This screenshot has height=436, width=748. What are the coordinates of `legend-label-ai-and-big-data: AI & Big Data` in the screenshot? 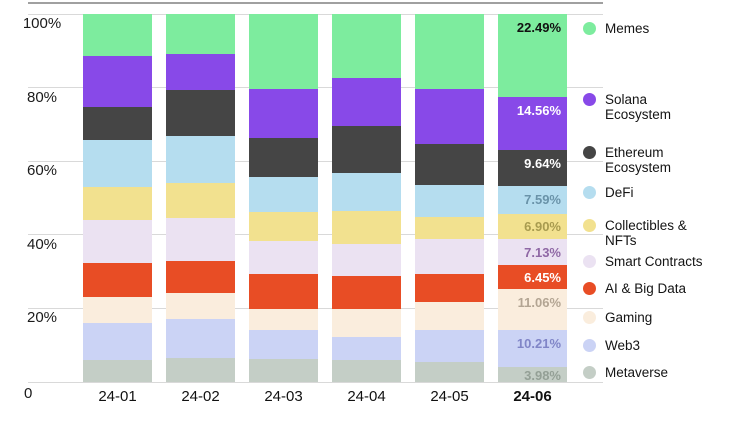 It's located at (646, 288).